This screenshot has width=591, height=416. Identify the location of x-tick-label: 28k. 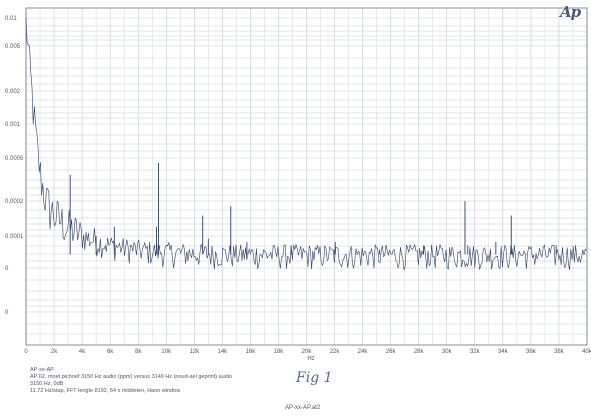
(419, 352).